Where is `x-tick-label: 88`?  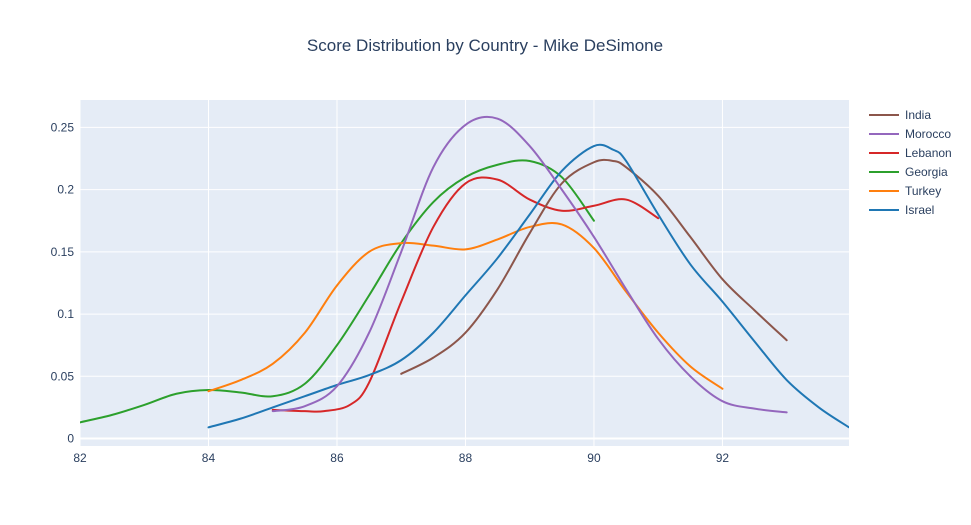
x-tick-label: 88 is located at coordinates (466, 458).